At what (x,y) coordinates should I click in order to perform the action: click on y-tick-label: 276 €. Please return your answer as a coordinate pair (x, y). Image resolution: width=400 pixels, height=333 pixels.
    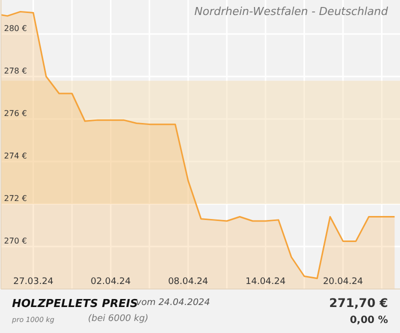
    Looking at the image, I should click on (15, 113).